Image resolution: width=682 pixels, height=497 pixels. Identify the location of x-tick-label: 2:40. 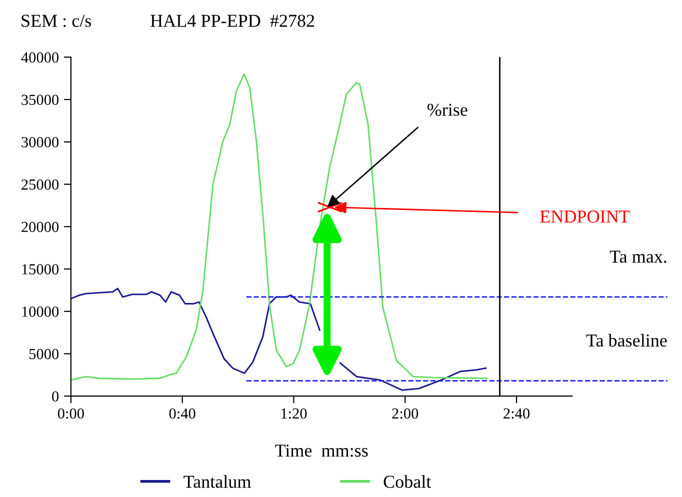
(517, 413).